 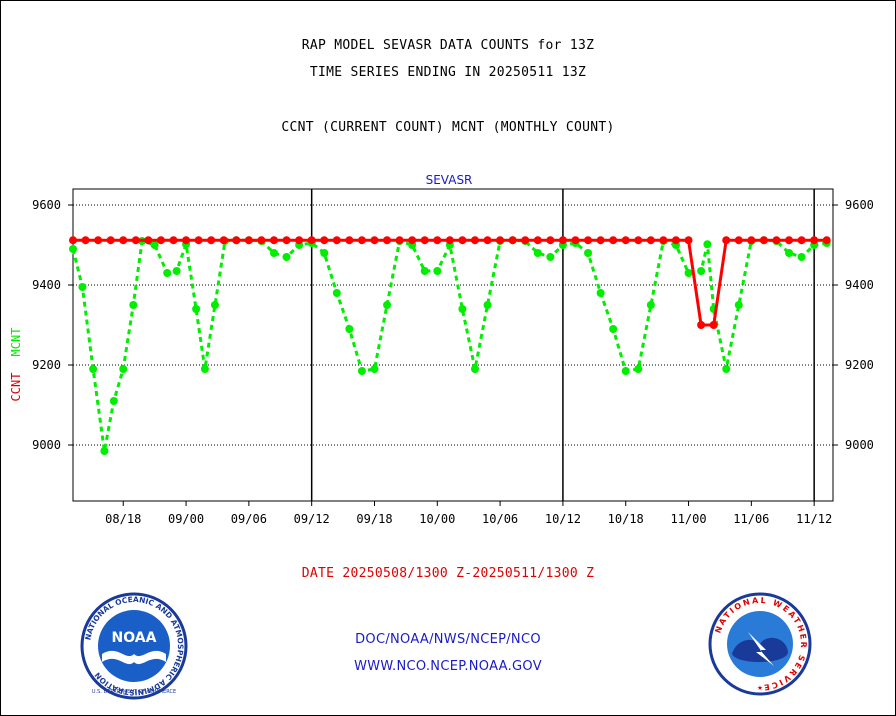 What do you see at coordinates (437, 519) in the screenshot?
I see `x-tick-label: 10/00` at bounding box center [437, 519].